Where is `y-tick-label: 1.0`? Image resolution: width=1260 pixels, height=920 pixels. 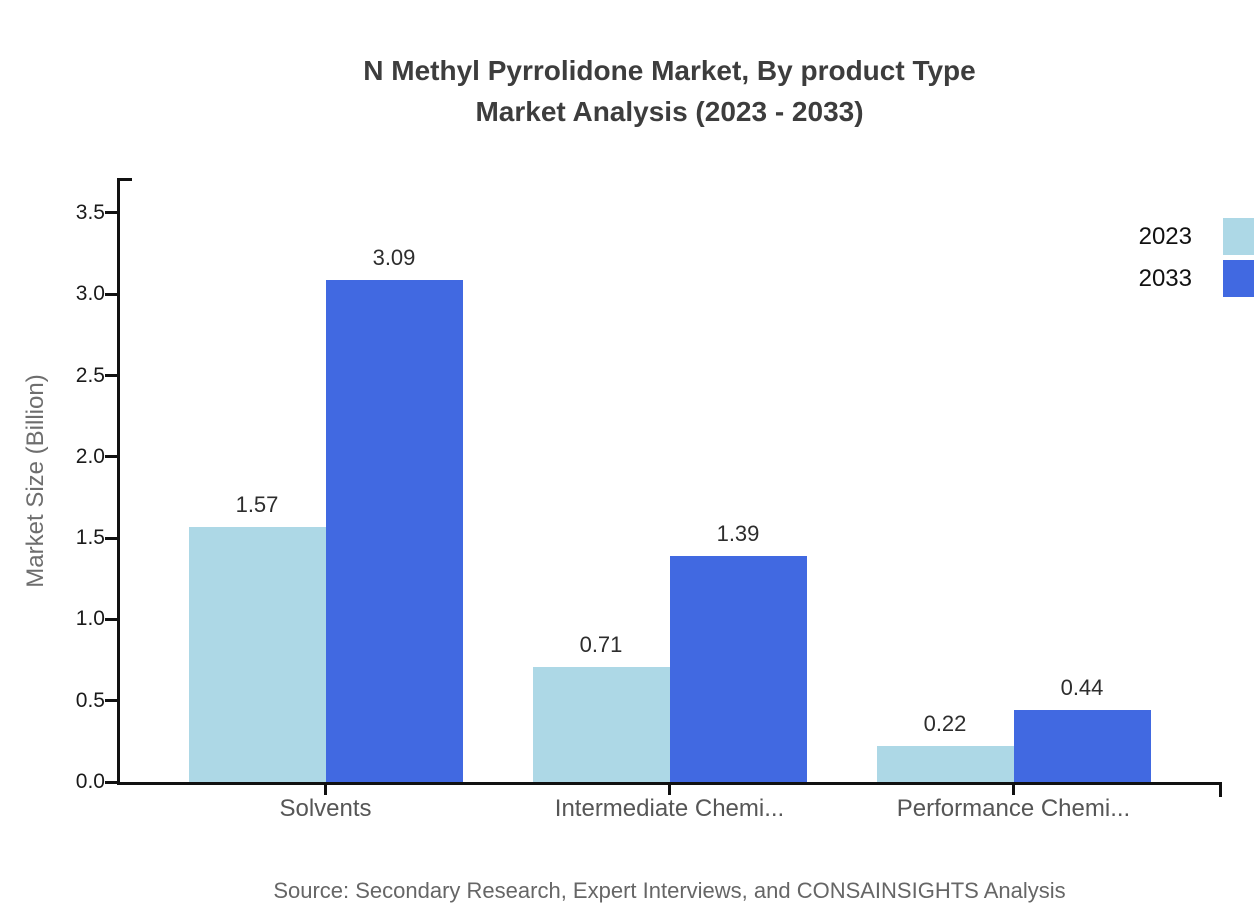
y-tick-label: 1.0 is located at coordinates (90, 619).